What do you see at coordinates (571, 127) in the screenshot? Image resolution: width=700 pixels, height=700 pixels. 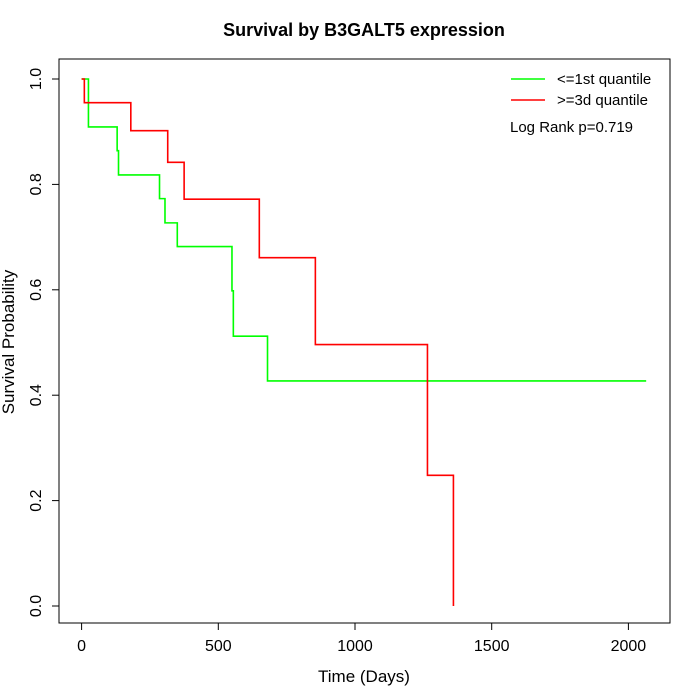 I see `log-rank-annotation: Log Rank p=0.719` at bounding box center [571, 127].